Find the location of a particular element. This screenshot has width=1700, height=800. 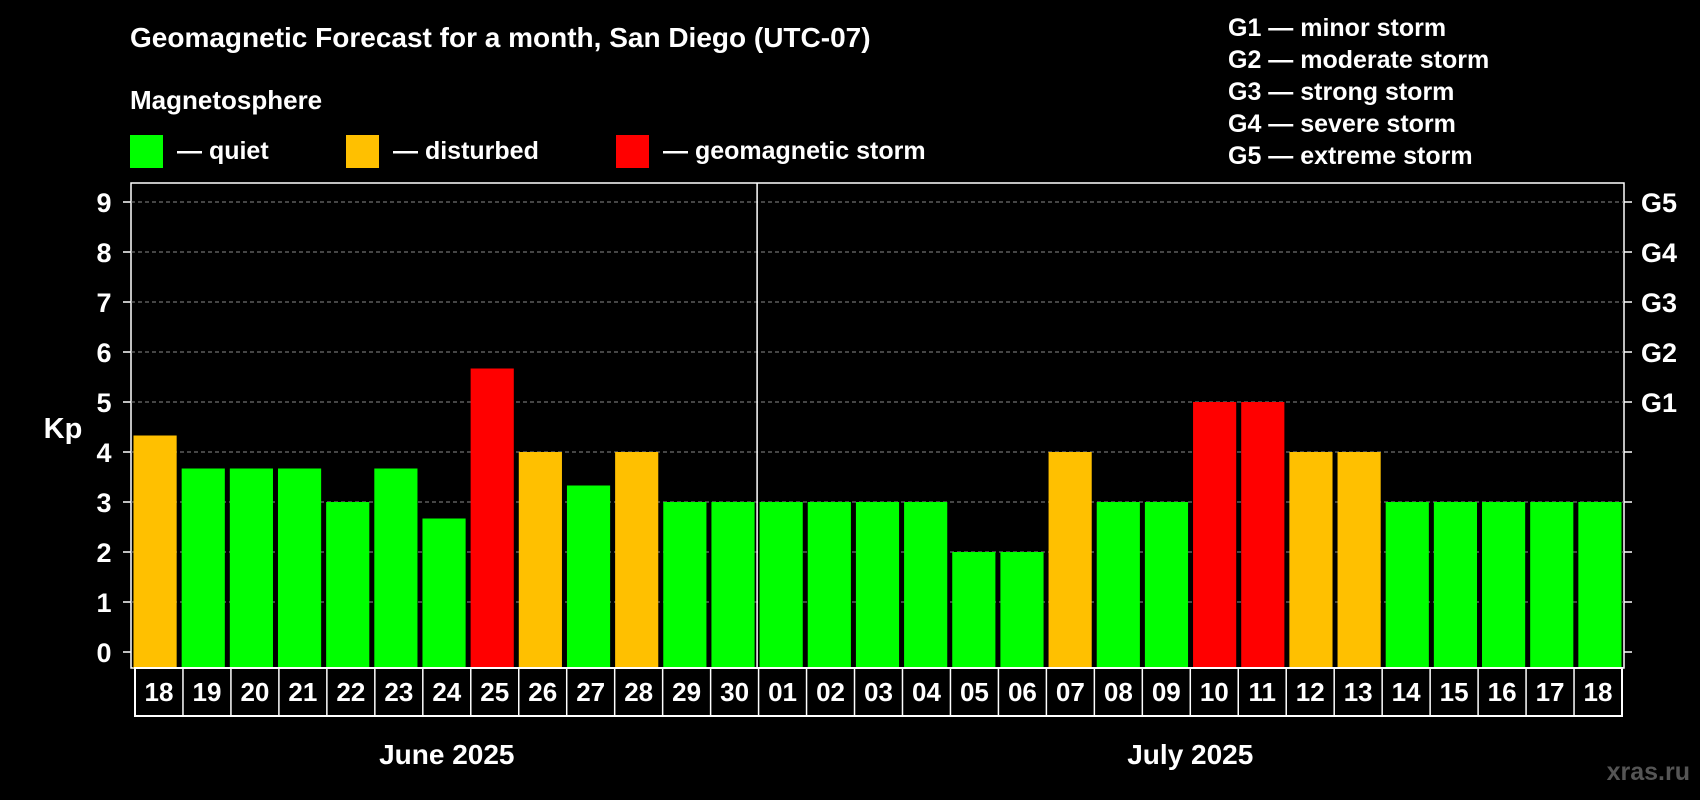

legend-label-storm: — geomagnetic storm is located at coordinates (794, 150).